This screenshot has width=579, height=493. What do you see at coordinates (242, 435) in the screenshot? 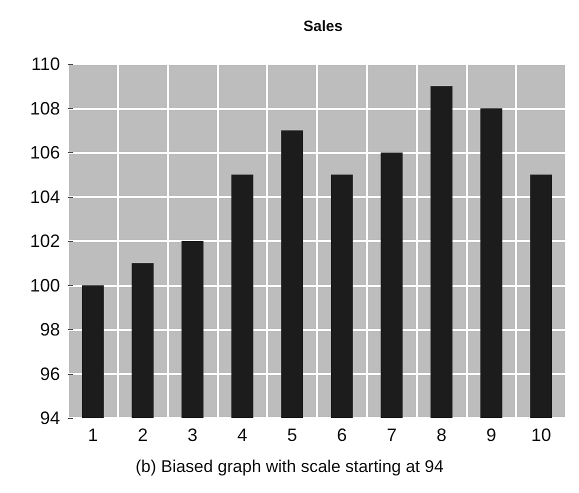
I see `x-tick-label: 4` at bounding box center [242, 435].